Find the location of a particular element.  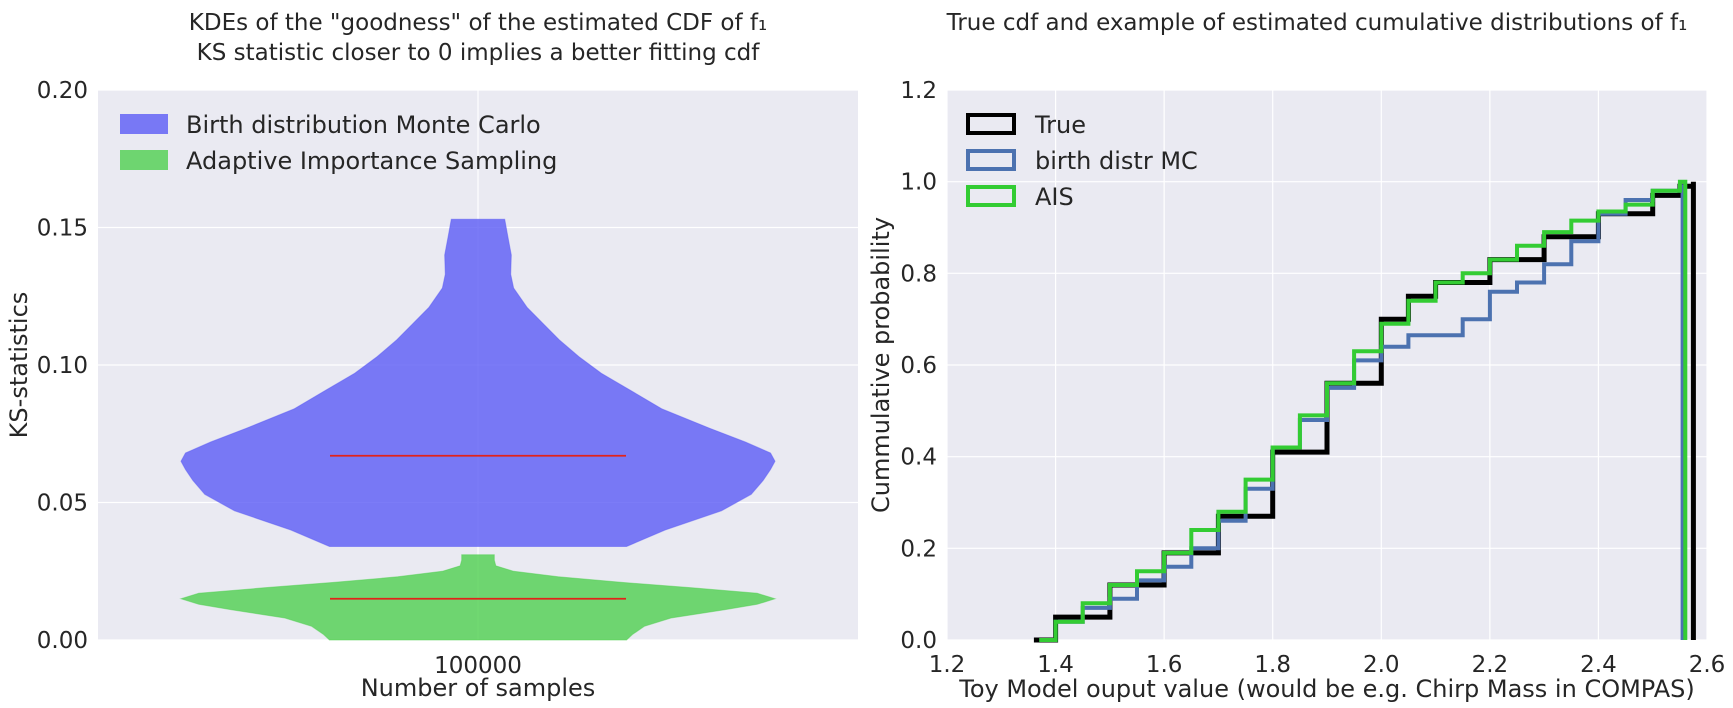

left-legend-label-1: Birth distribution Monte Carlo is located at coordinates (363, 125).